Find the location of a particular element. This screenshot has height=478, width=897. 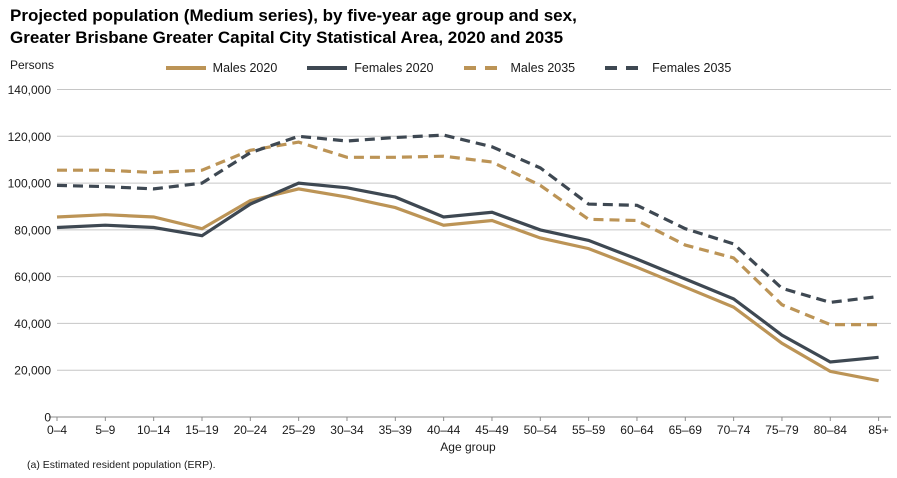

x-tick-label: 0–4 is located at coordinates (57, 430).